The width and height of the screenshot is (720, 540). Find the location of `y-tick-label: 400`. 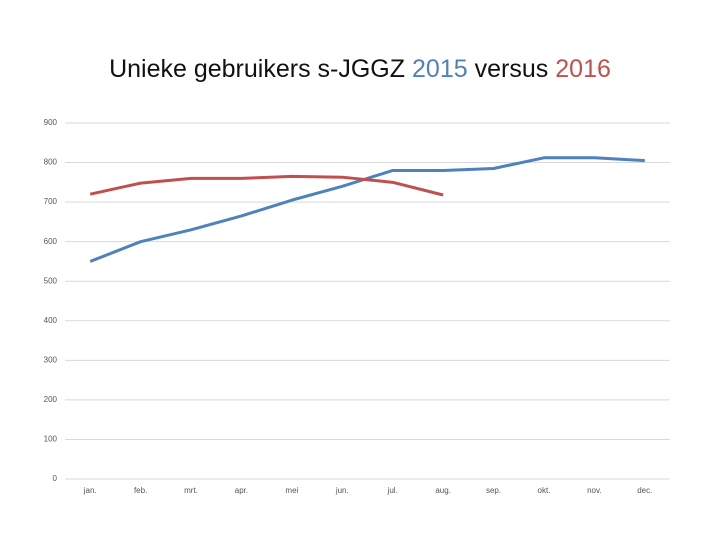

y-tick-label: 400 is located at coordinates (51, 320).